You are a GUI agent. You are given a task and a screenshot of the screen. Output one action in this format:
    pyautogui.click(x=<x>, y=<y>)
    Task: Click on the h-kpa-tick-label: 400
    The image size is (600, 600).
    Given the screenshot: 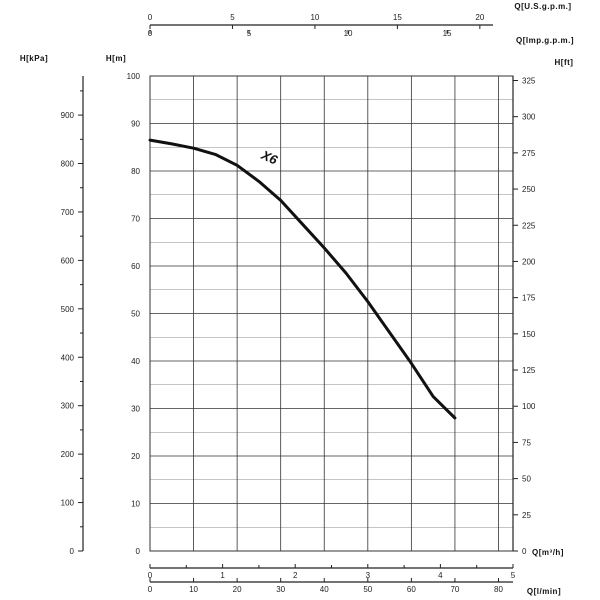 What is the action you would take?
    pyautogui.click(x=68, y=357)
    